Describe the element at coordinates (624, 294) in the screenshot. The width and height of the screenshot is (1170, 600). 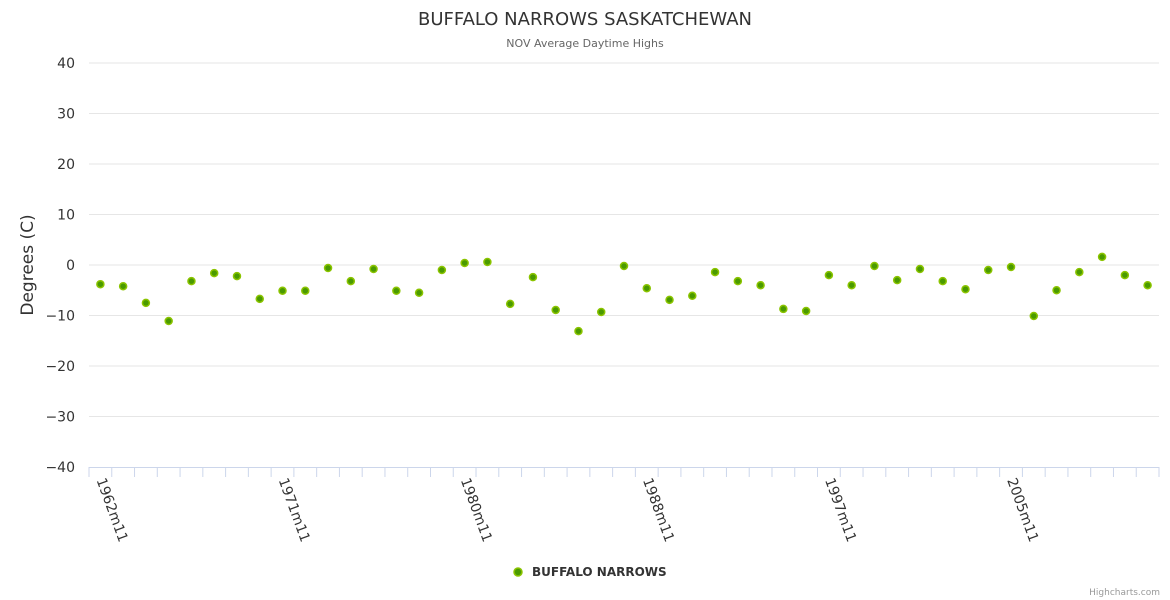
I see `series-points` at that location.